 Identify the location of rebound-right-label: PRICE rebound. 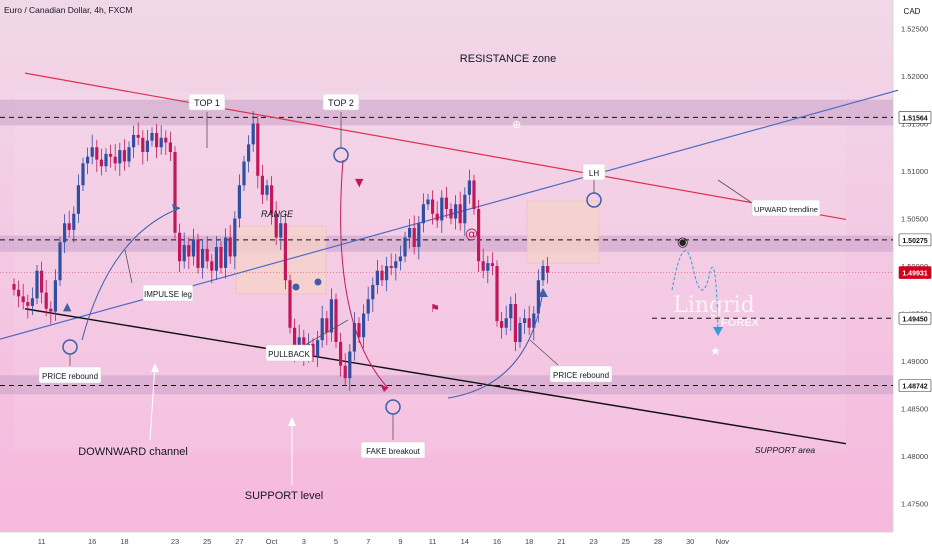
(581, 375).